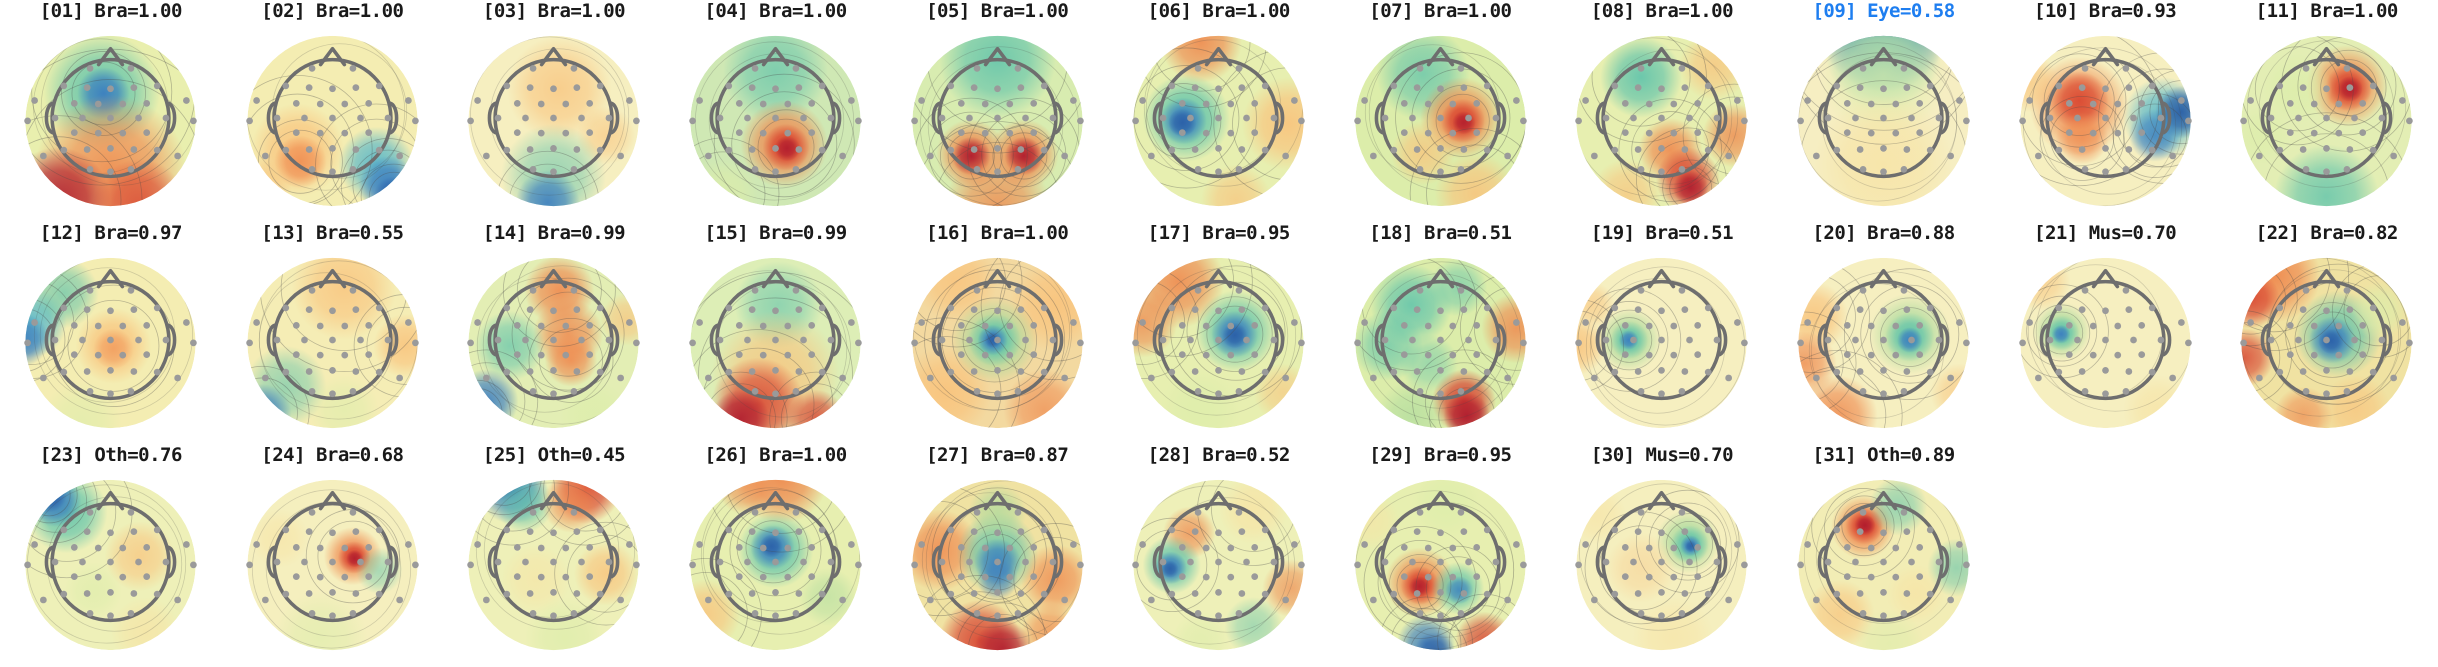 The height and width of the screenshot is (667, 2438). I want to click on component-tile: [02] Bra=1.00, so click(333, 111).